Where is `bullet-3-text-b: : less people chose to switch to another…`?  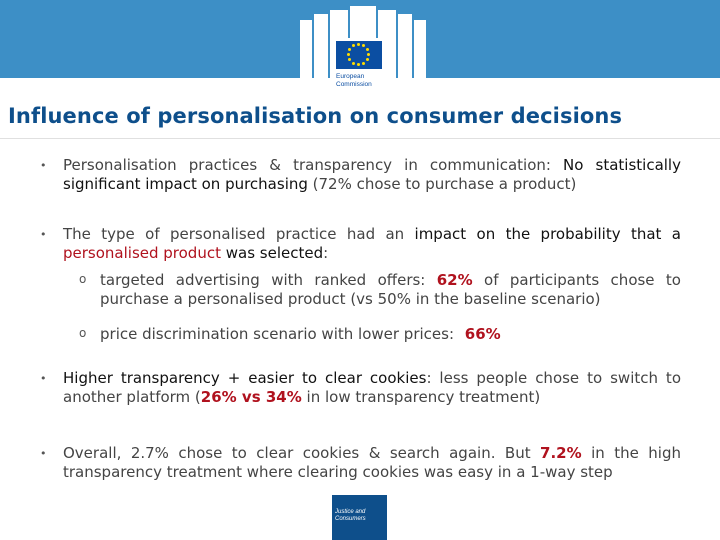 bullet-3-text-b: : less people chose to switch to another… is located at coordinates (372, 387).